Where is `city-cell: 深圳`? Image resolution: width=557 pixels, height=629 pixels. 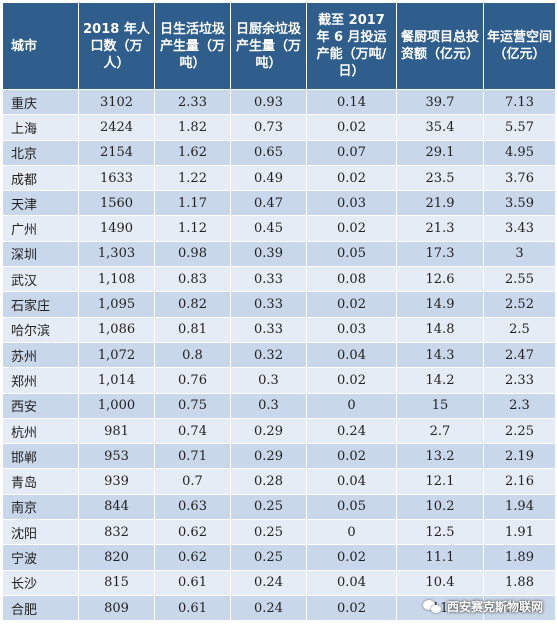
city-cell: 深圳 is located at coordinates (40, 254).